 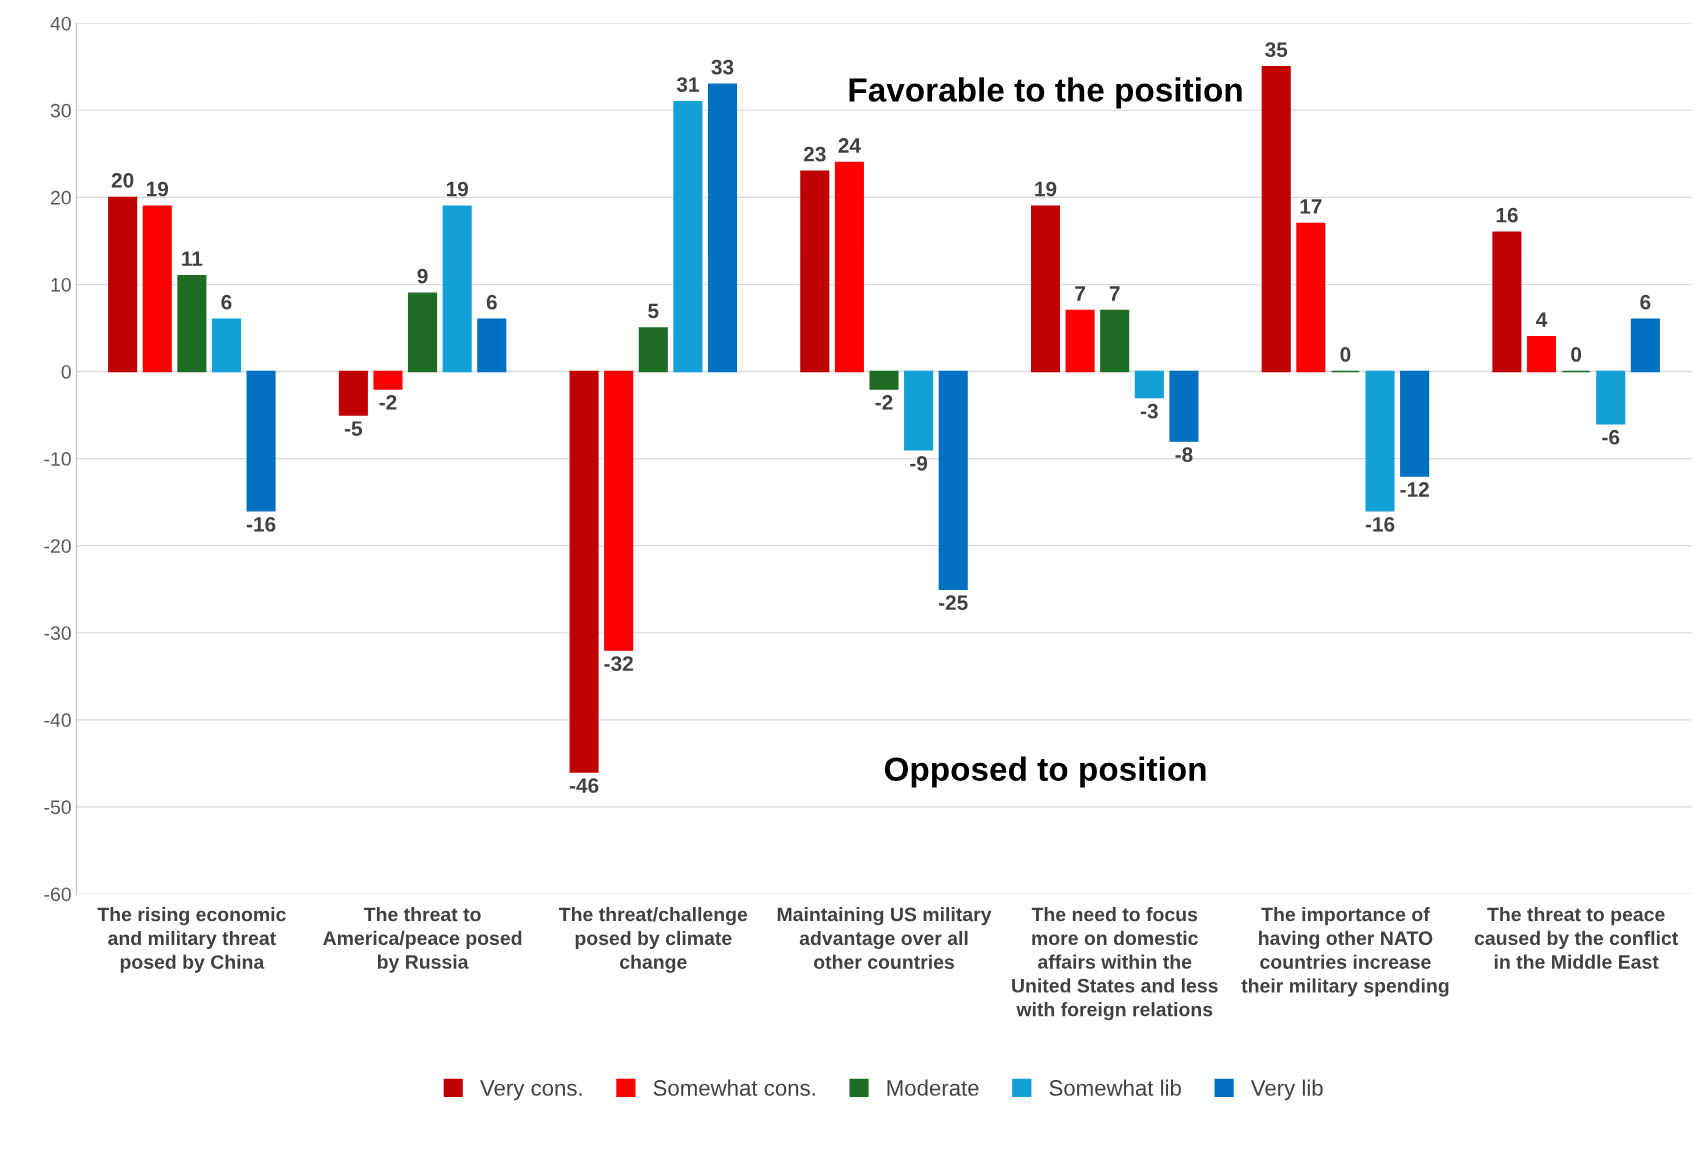 What do you see at coordinates (953, 603) in the screenshot?
I see `data-label: -25` at bounding box center [953, 603].